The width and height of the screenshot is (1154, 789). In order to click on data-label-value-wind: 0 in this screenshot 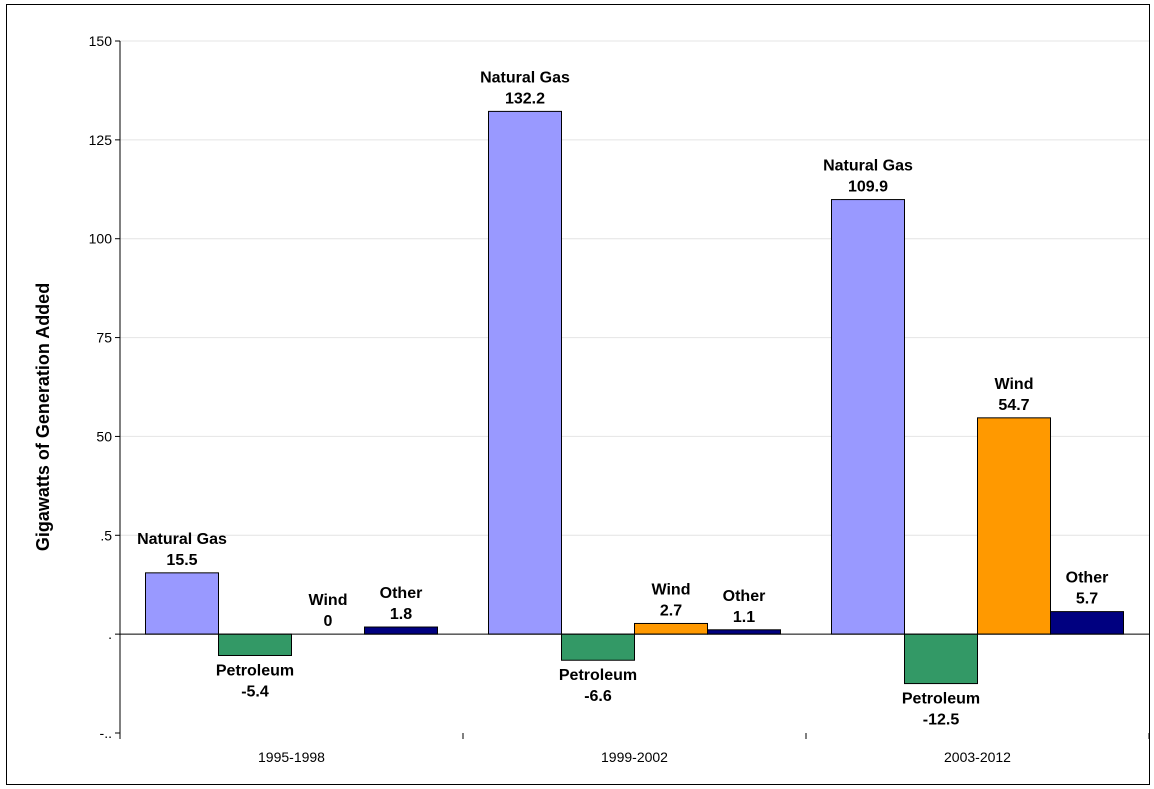, I will do `click(328, 621)`.